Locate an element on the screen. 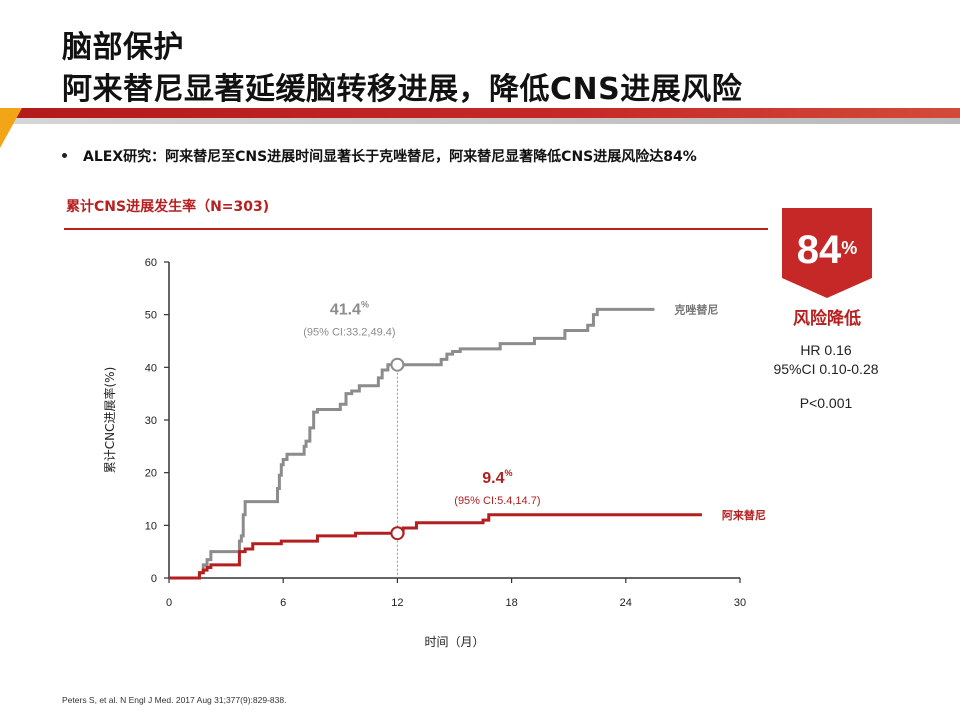  annotation-value-crizotinib: 41.4% is located at coordinates (349, 309).